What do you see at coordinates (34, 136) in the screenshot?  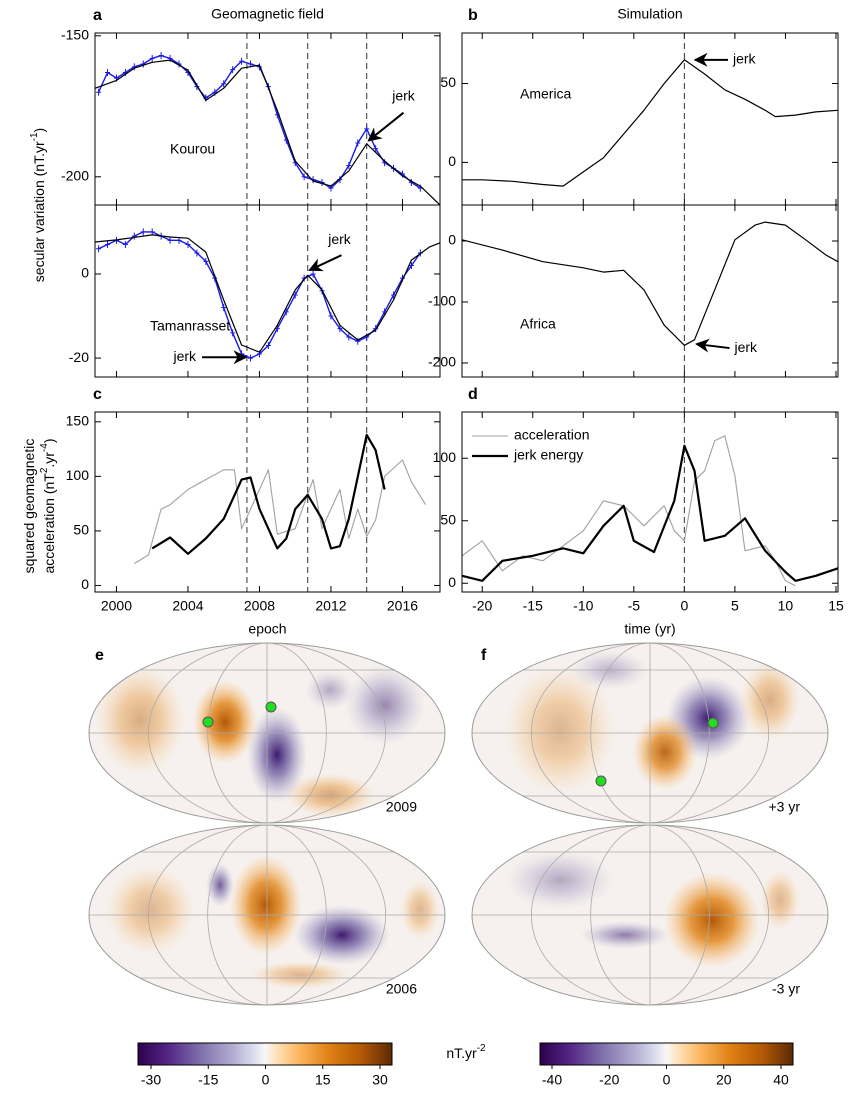 I see `superscript: -1` at bounding box center [34, 136].